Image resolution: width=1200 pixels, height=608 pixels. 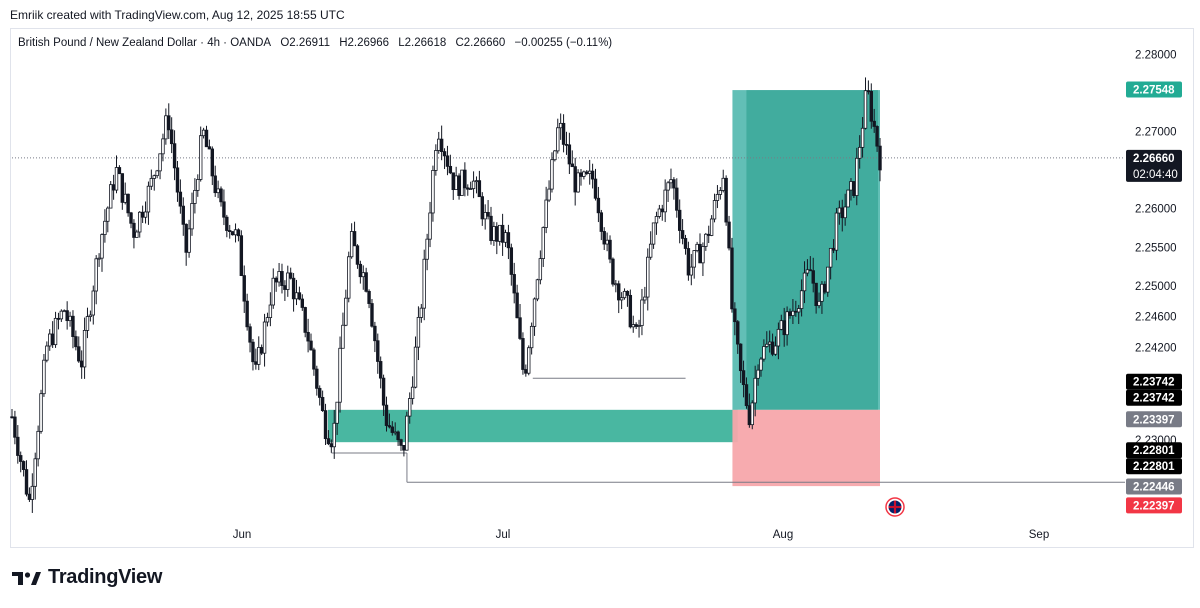 I want to click on tradingview-logo: TradingView, so click(x=87, y=577).